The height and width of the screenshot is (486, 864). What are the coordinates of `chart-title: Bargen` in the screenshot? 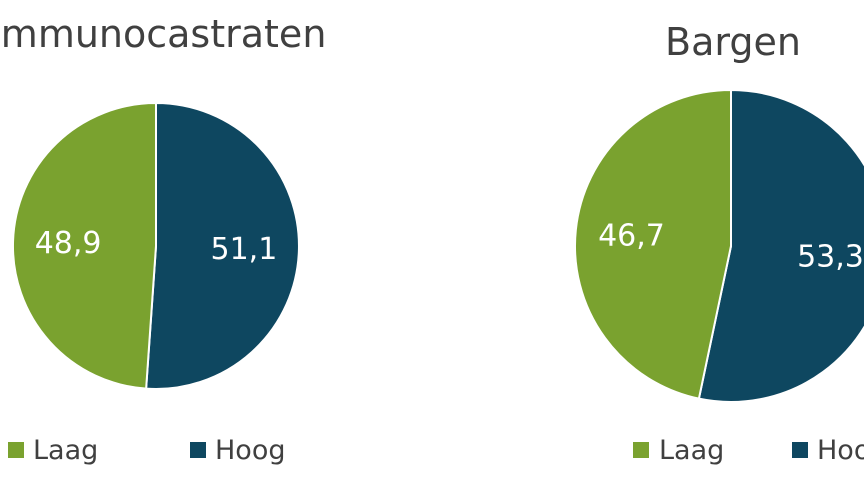 It's located at (733, 42).